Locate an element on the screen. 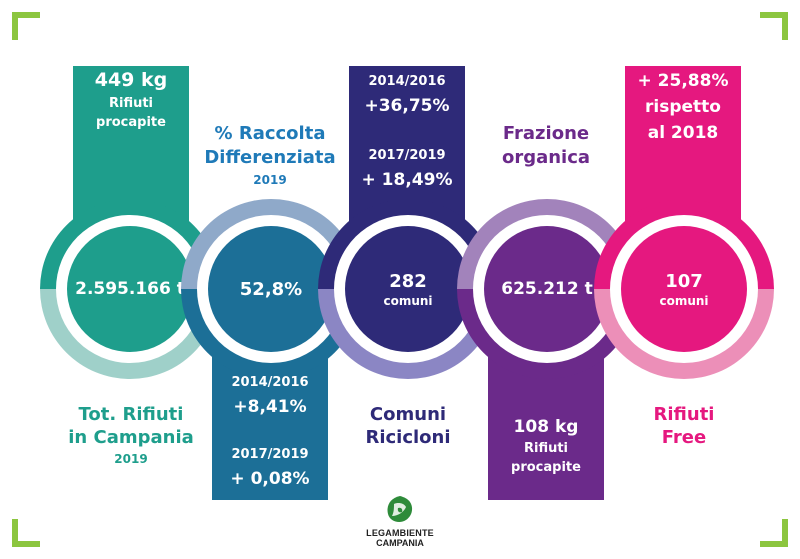 This screenshot has width=800, height=559. col5-top-line3: al 2018 is located at coordinates (683, 133).